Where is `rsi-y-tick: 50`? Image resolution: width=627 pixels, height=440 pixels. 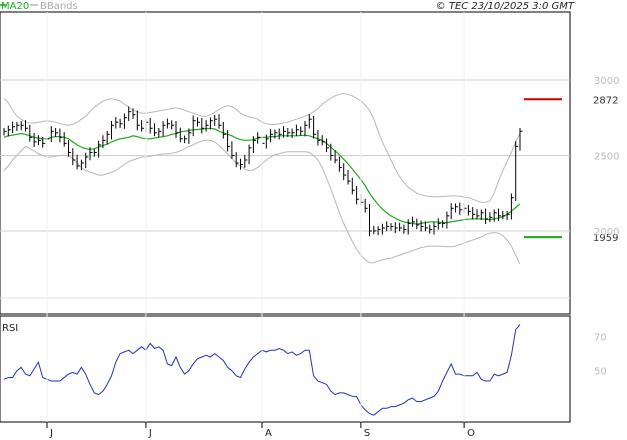
rsi-y-tick: 50 is located at coordinates (600, 372).